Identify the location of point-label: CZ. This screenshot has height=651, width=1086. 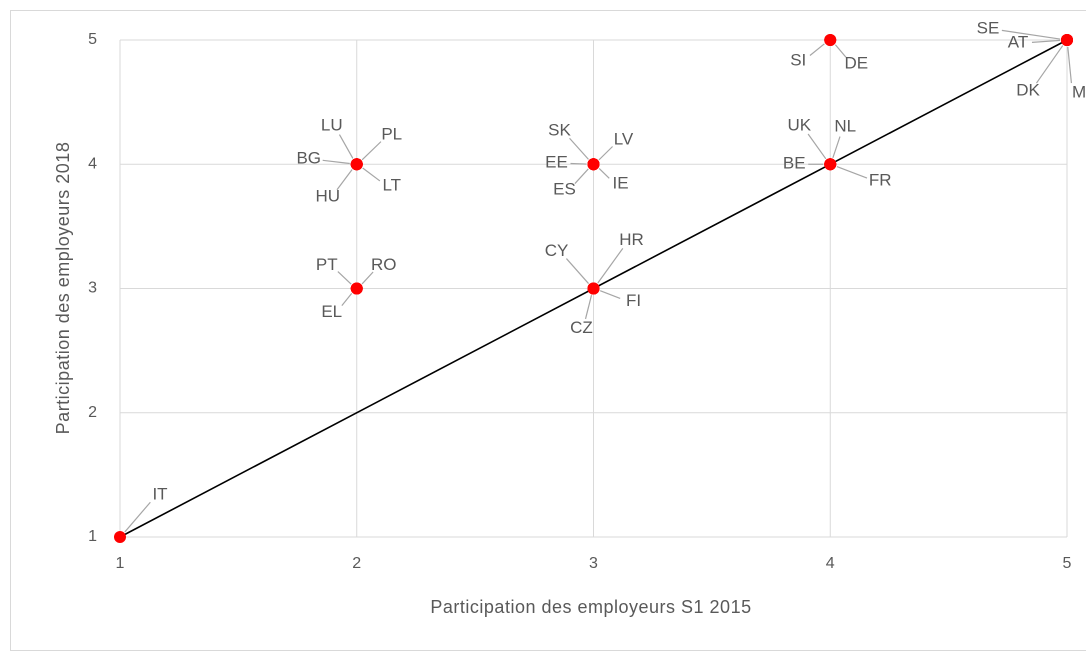
(581, 327).